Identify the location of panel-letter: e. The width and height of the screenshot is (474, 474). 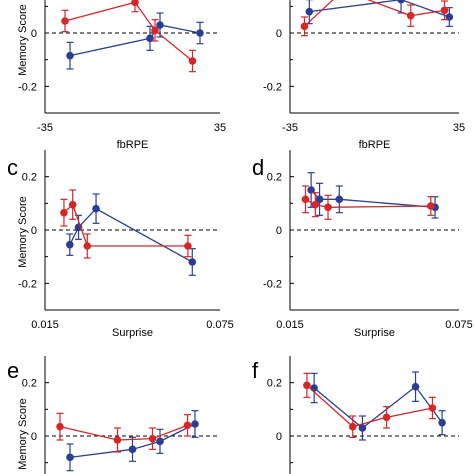
(13, 370).